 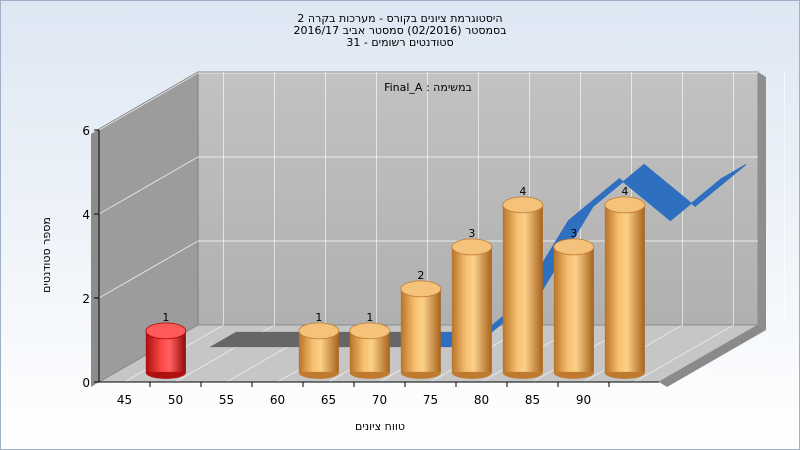 What do you see at coordinates (399, 42) in the screenshot?
I see `chart-title-line-3: סטודנטים רשומים - 31` at bounding box center [399, 42].